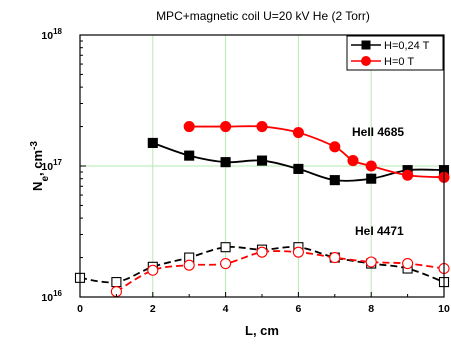  What do you see at coordinates (371, 309) in the screenshot?
I see `x-tick-label-8: 8` at bounding box center [371, 309].